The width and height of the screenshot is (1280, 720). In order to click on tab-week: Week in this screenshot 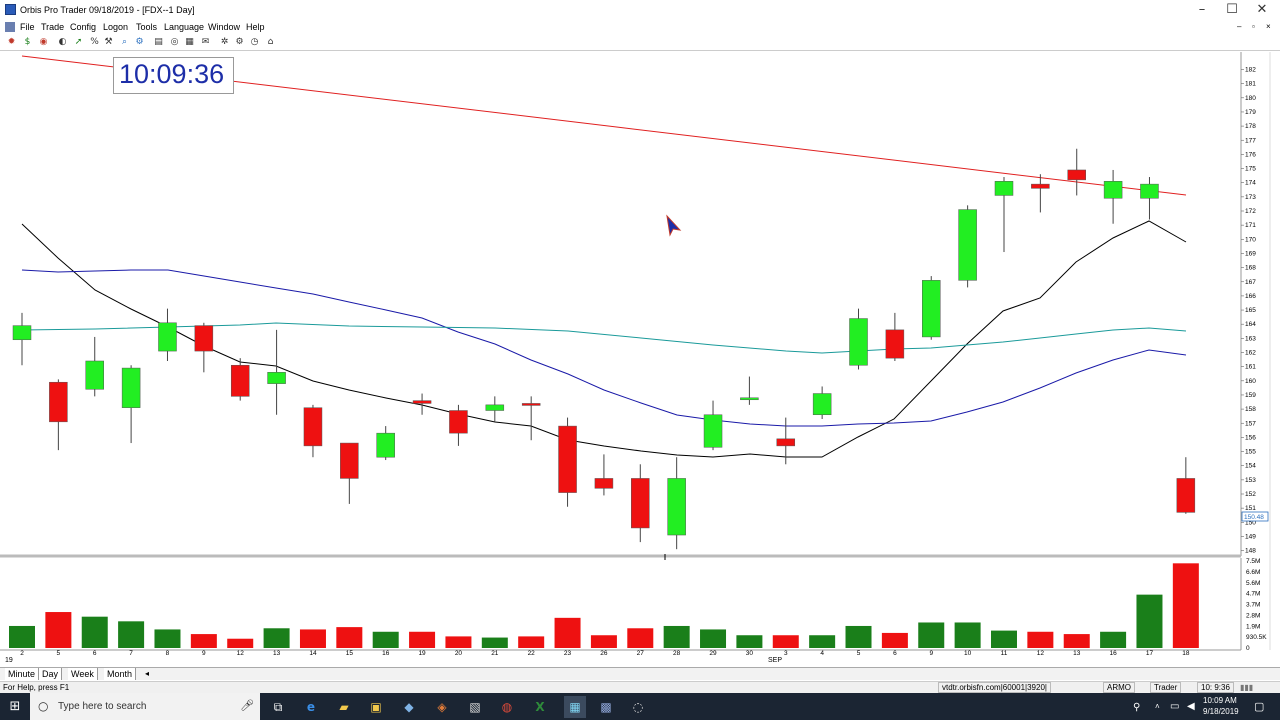, I will do `click(83, 674)`.